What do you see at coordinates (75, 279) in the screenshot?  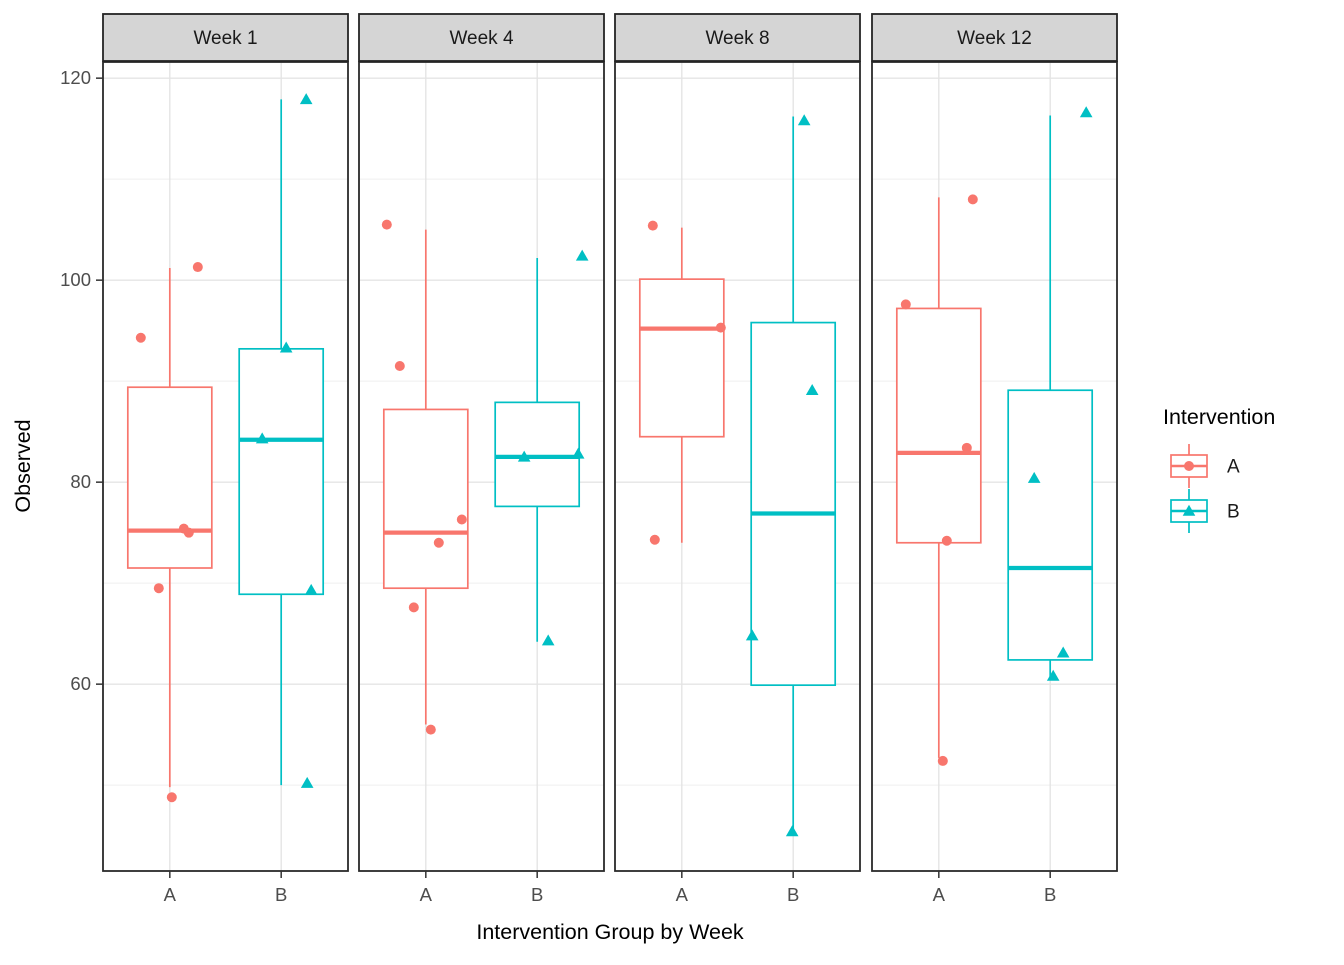 I see `y-axis-tick-label: 100` at bounding box center [75, 279].